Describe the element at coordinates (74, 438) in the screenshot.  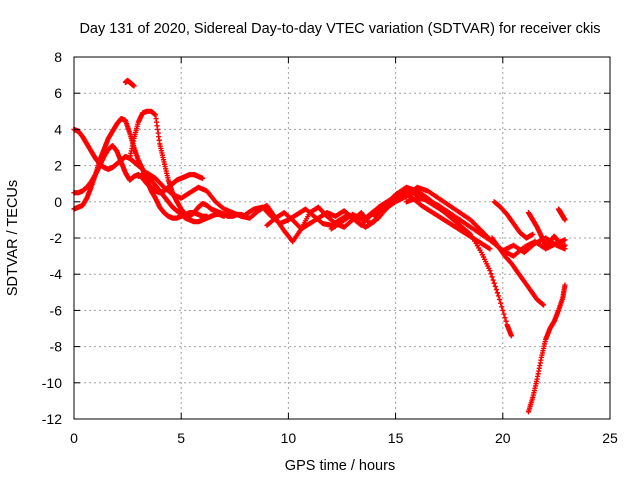
I see `x-tick-label: 0` at that location.